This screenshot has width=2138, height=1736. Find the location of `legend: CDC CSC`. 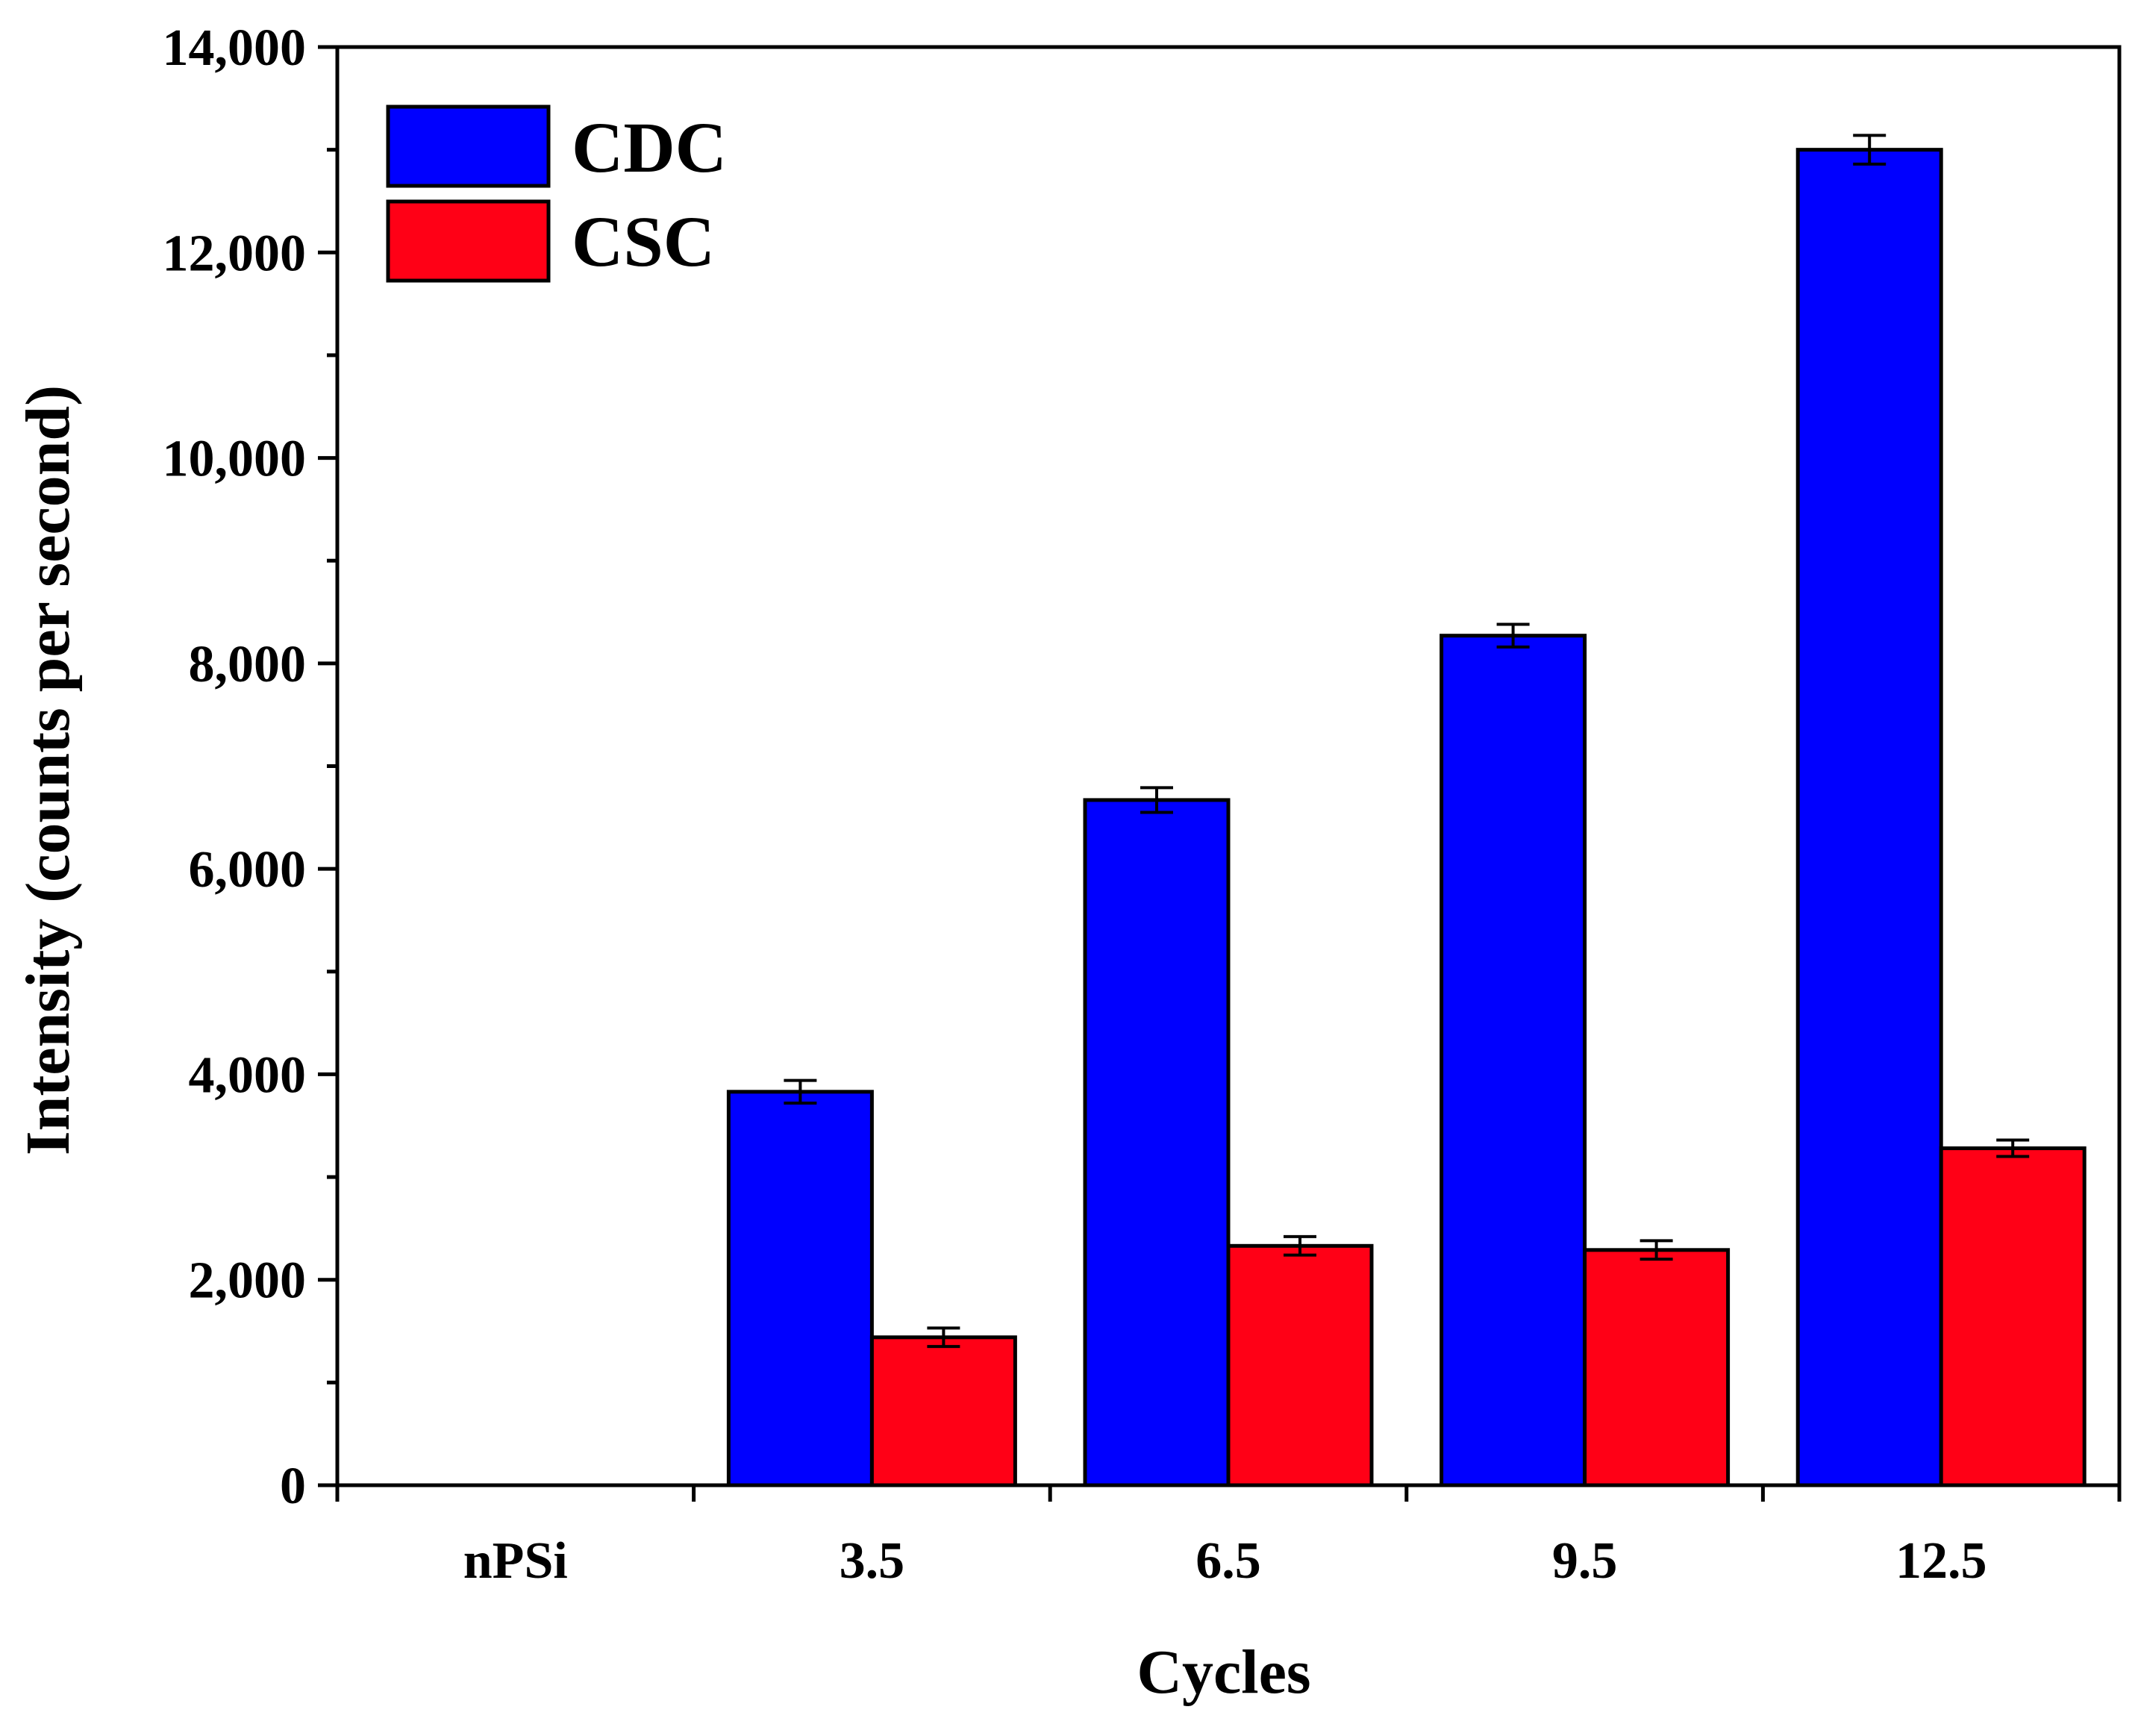

legend: CDC CSC is located at coordinates (556, 193).